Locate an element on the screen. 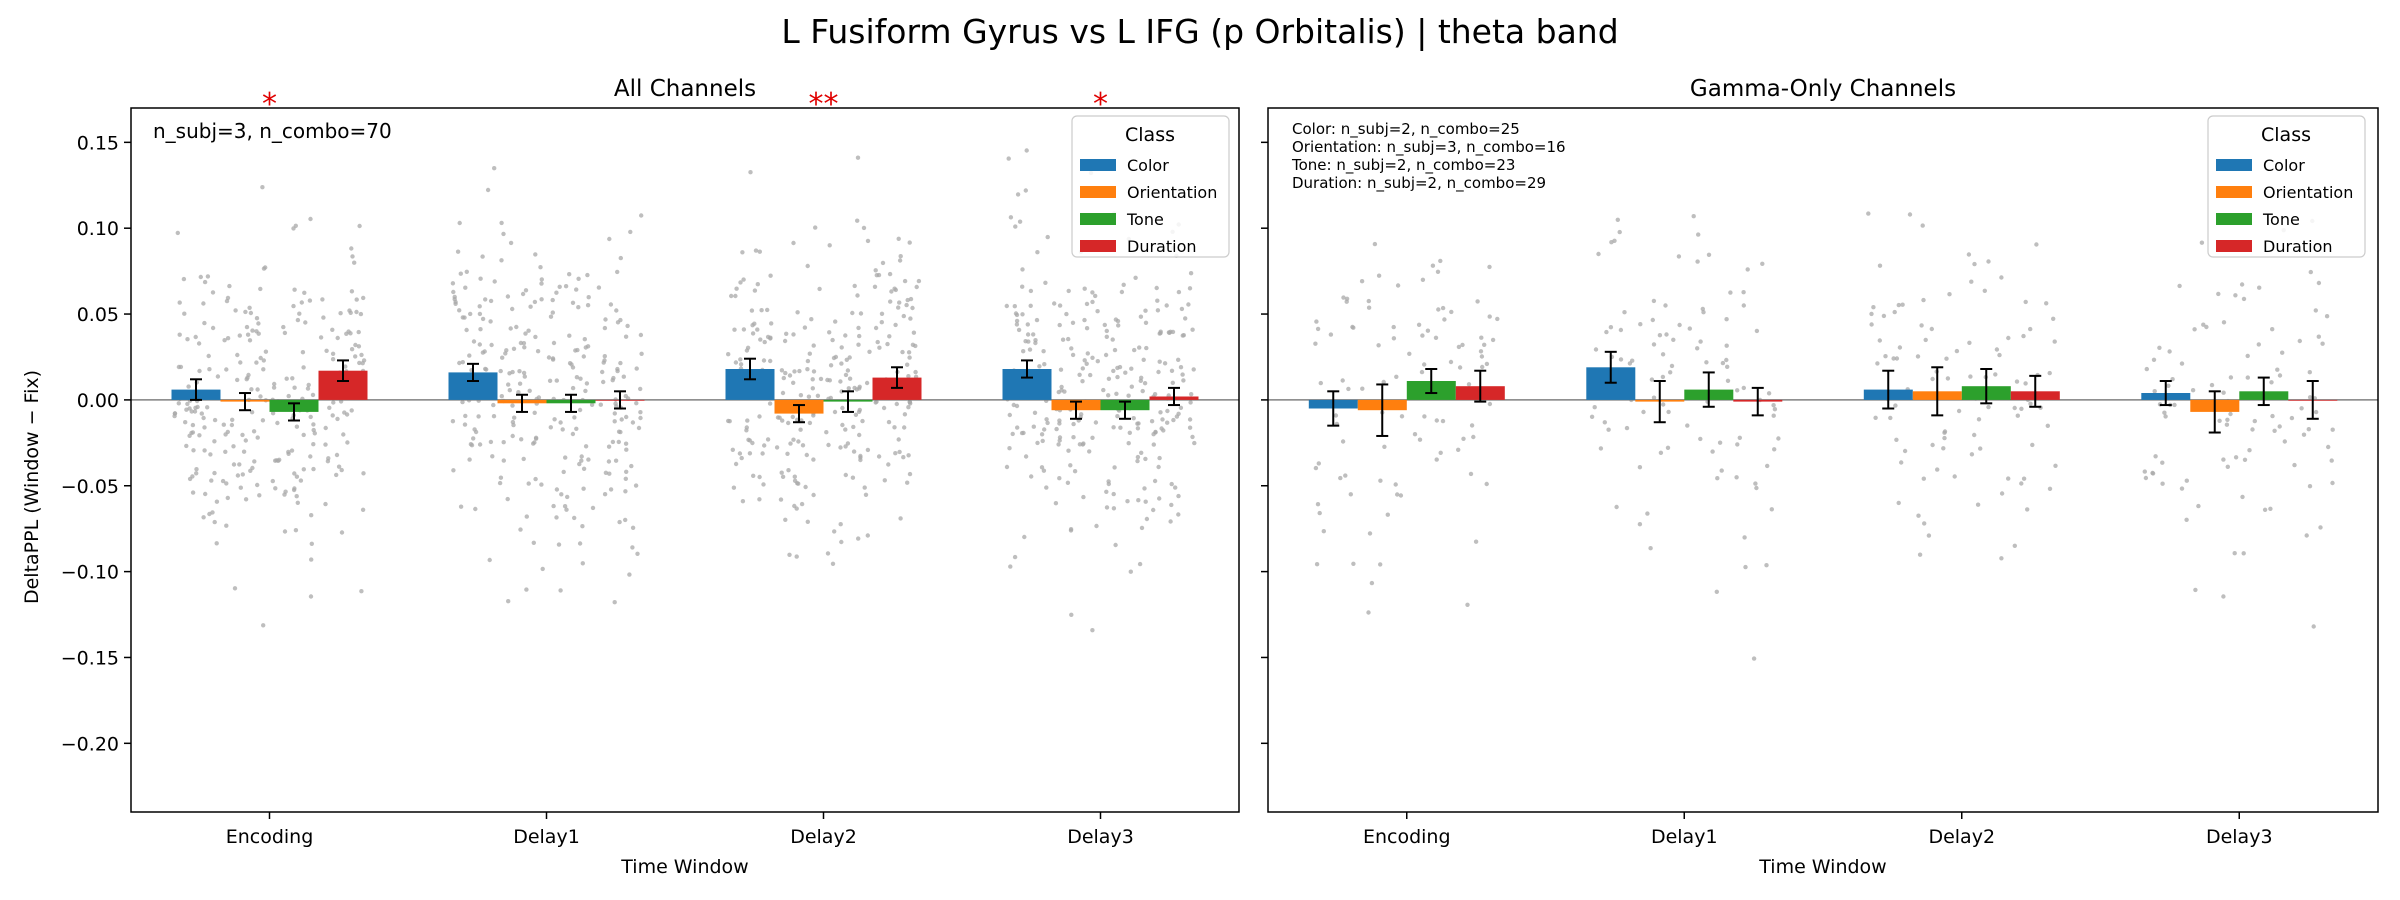  legend-label: Duration is located at coordinates (1162, 246).